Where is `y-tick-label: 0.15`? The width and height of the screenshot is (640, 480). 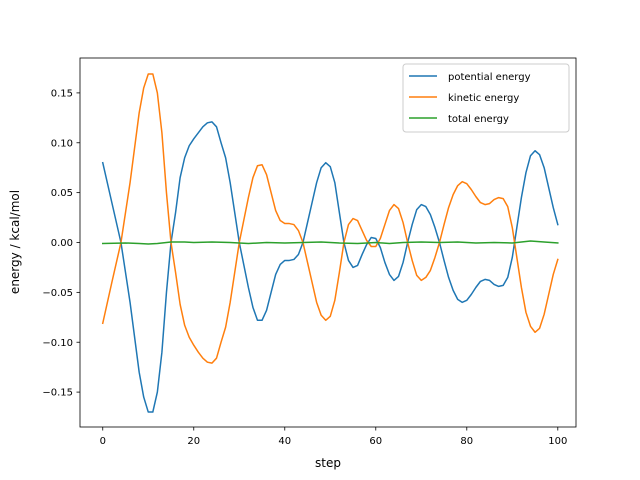 y-tick-label: 0.15 is located at coordinates (62, 94).